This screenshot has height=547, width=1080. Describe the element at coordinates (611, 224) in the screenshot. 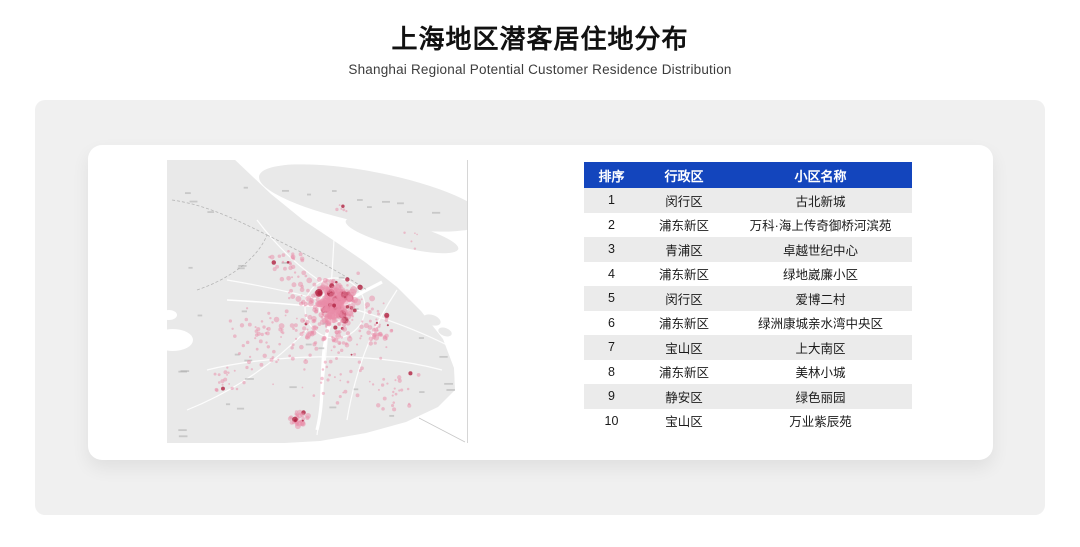

I see `rank-cell: 2` at that location.